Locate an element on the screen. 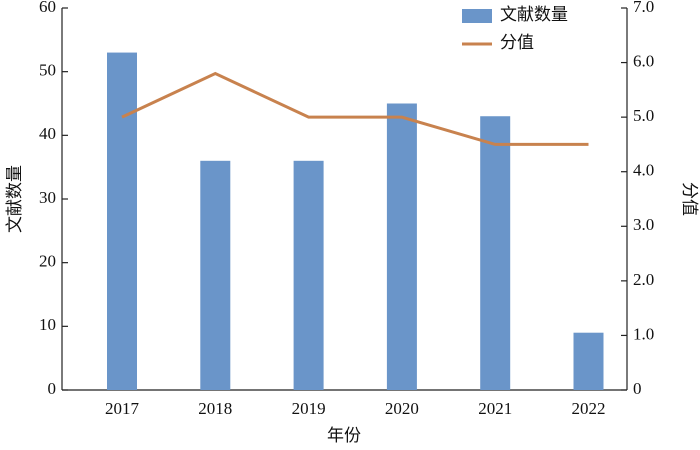  y2-tick-label: 6.0 is located at coordinates (643, 60).